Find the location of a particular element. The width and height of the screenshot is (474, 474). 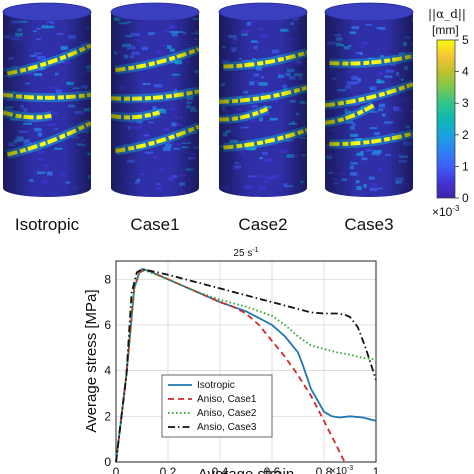

x-tick-label: 1 is located at coordinates (376, 469).